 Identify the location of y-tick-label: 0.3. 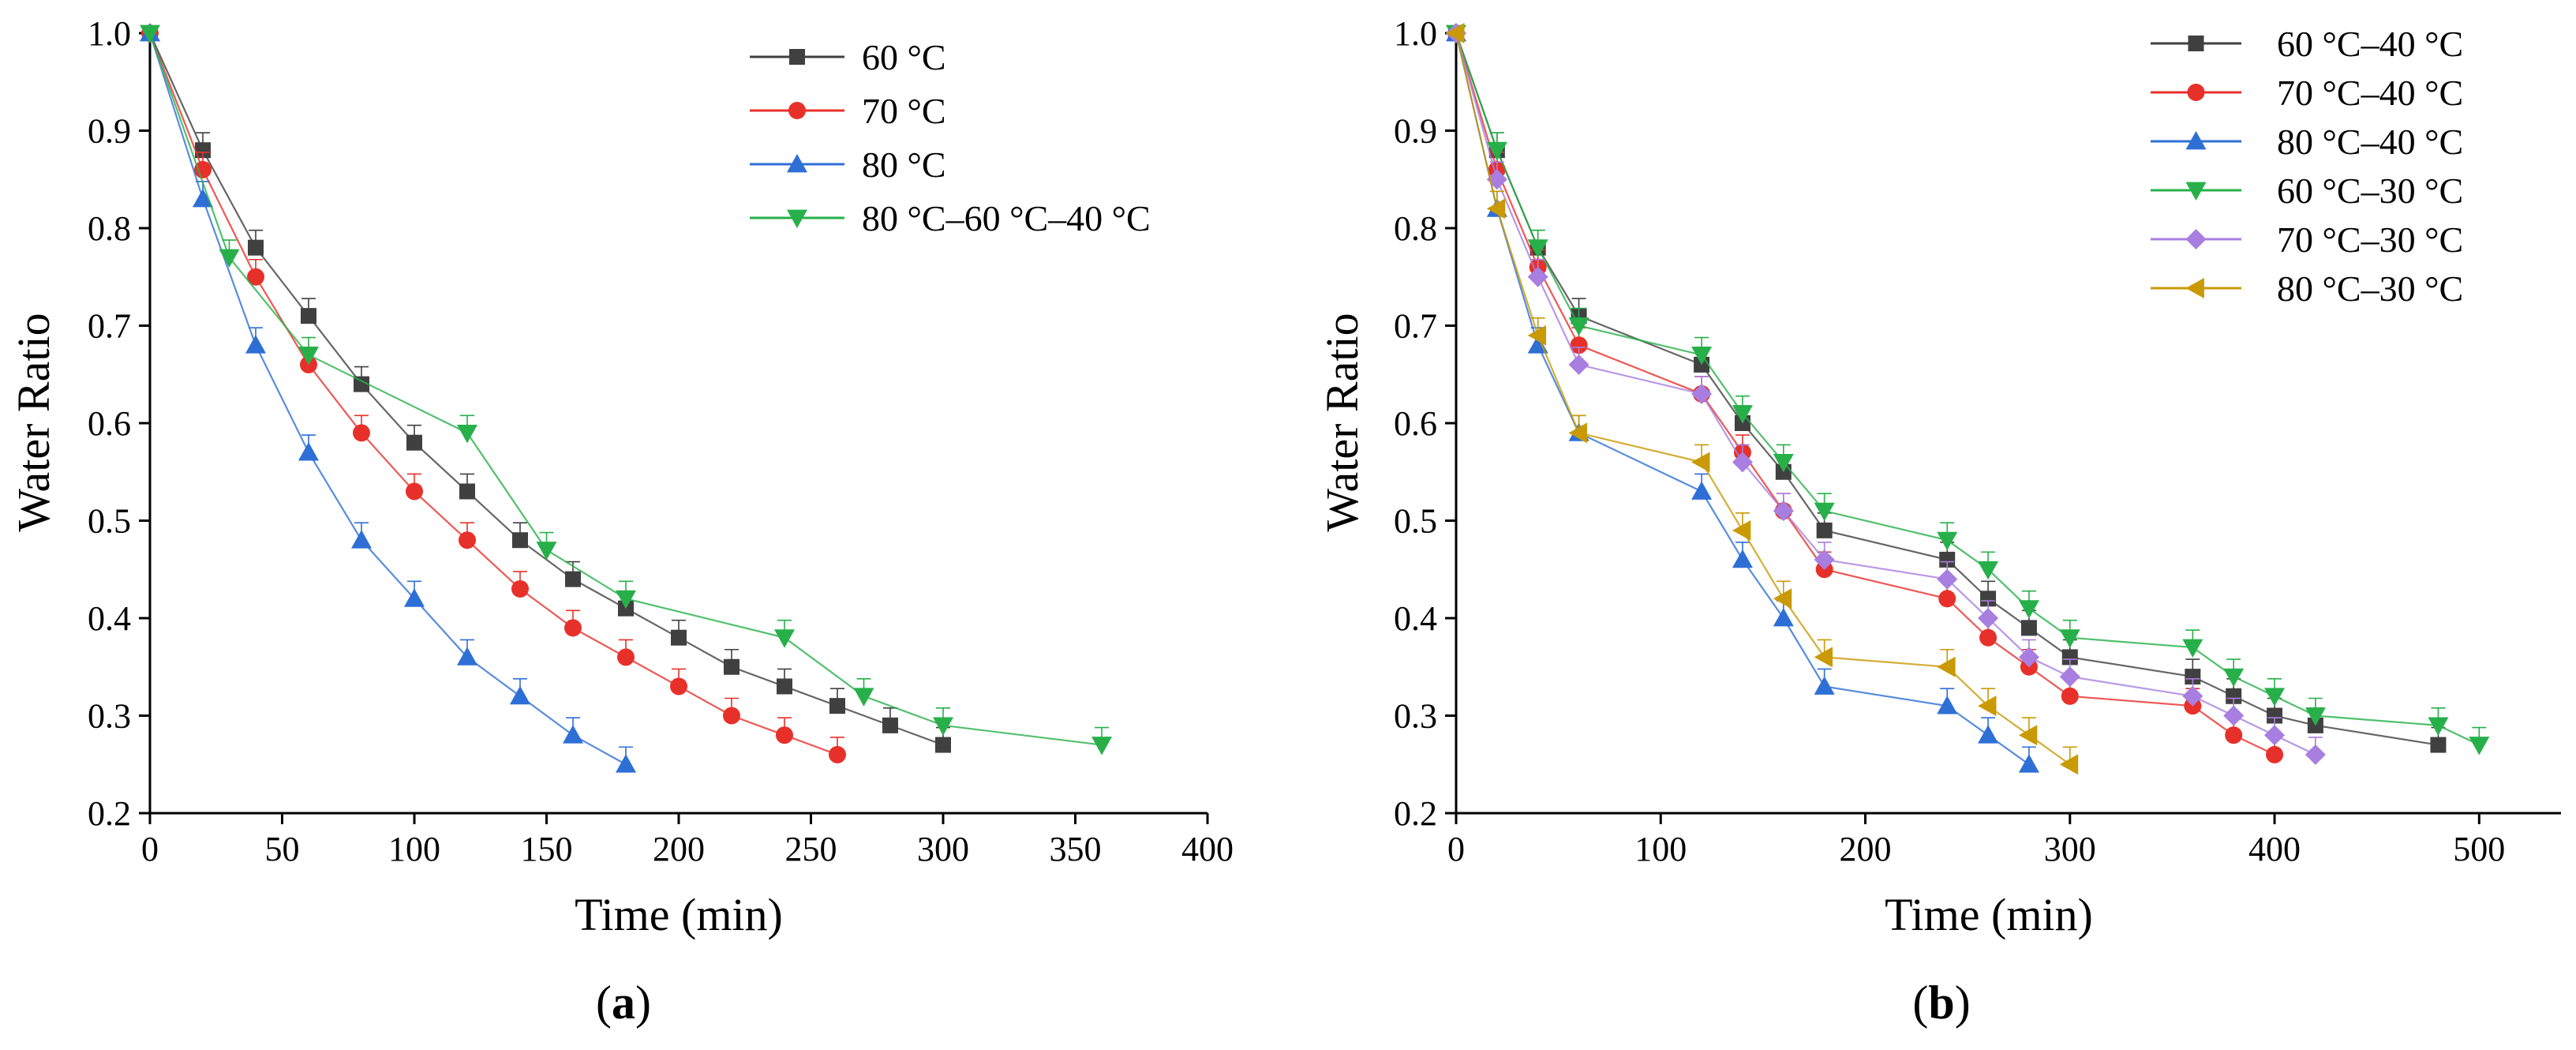
(109, 716).